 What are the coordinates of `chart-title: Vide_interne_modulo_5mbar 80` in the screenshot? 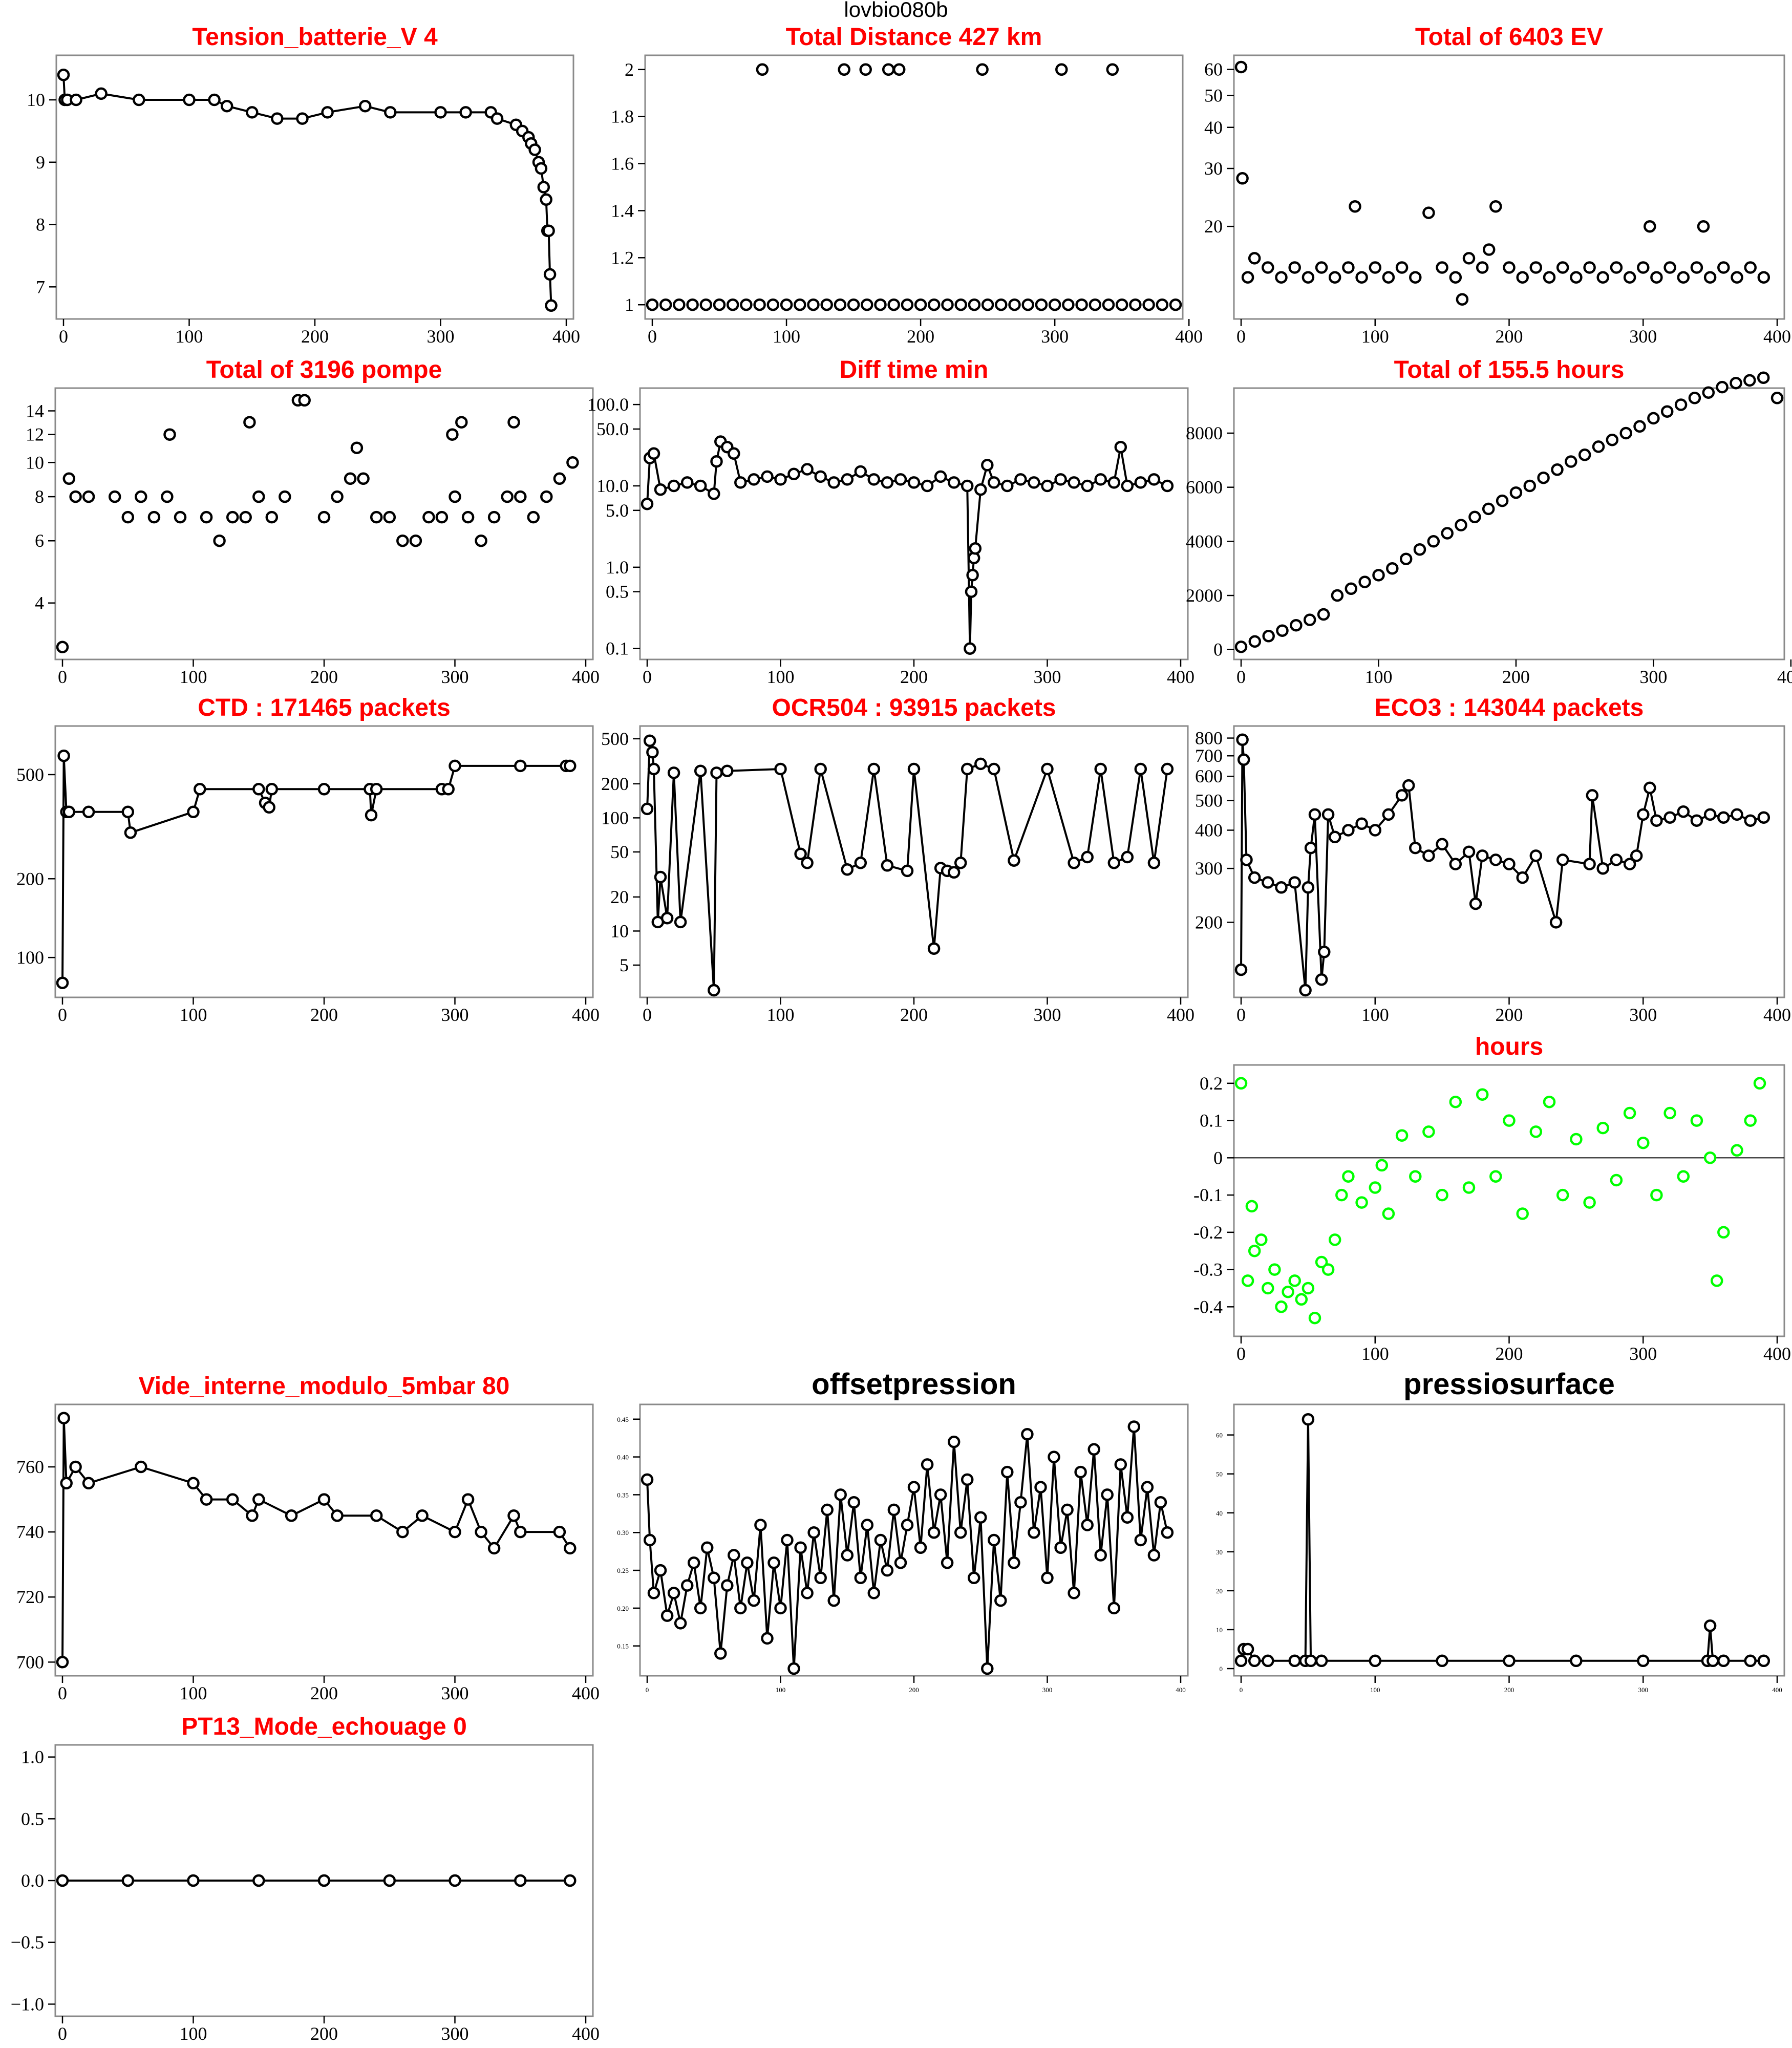 It's located at (324, 1386).